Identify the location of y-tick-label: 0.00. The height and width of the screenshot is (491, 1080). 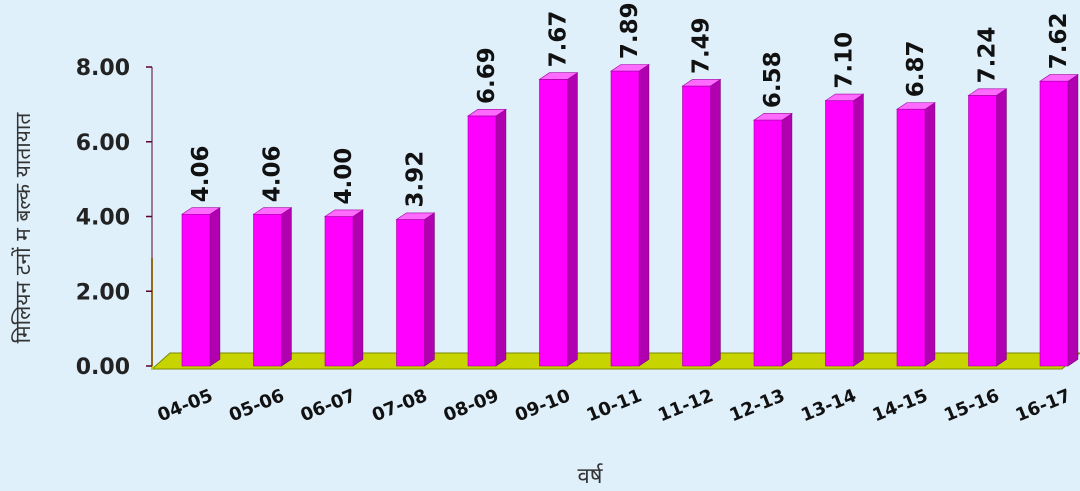
(103, 367).